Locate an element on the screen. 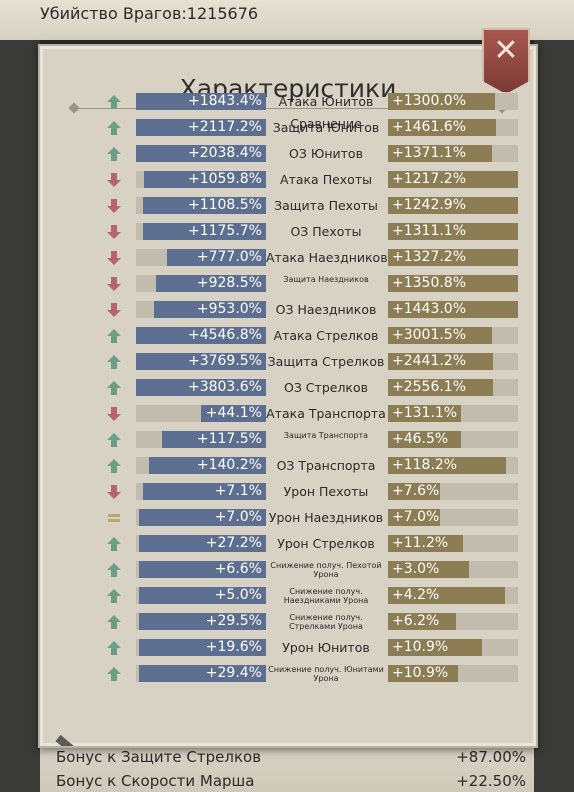  right-value: +1371.1% is located at coordinates (429, 153).